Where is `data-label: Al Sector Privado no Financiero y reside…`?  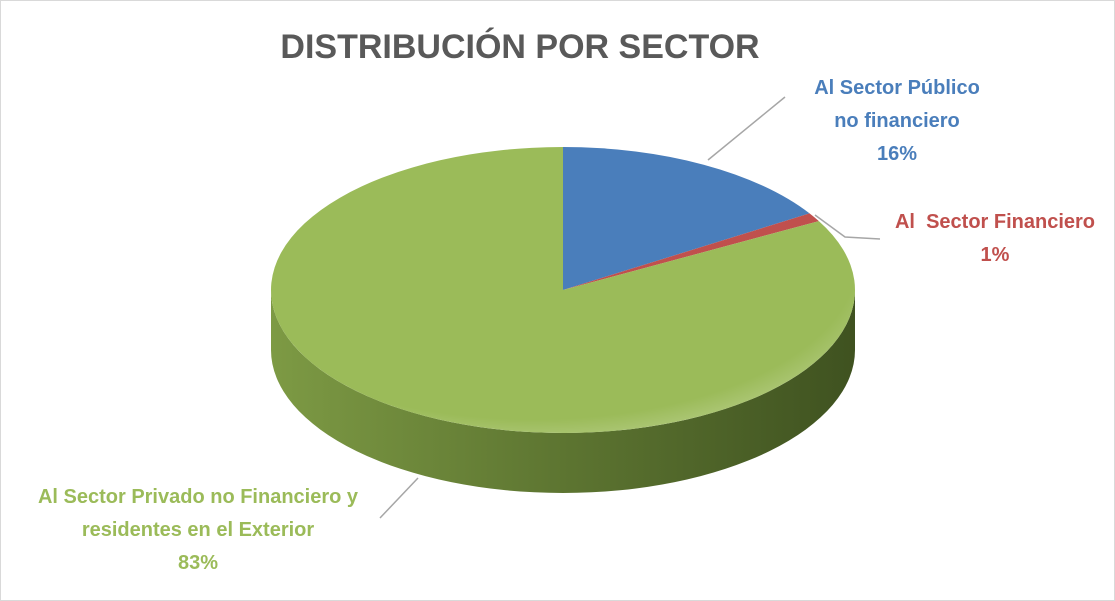 data-label: Al Sector Privado no Financiero y reside… is located at coordinates (198, 530).